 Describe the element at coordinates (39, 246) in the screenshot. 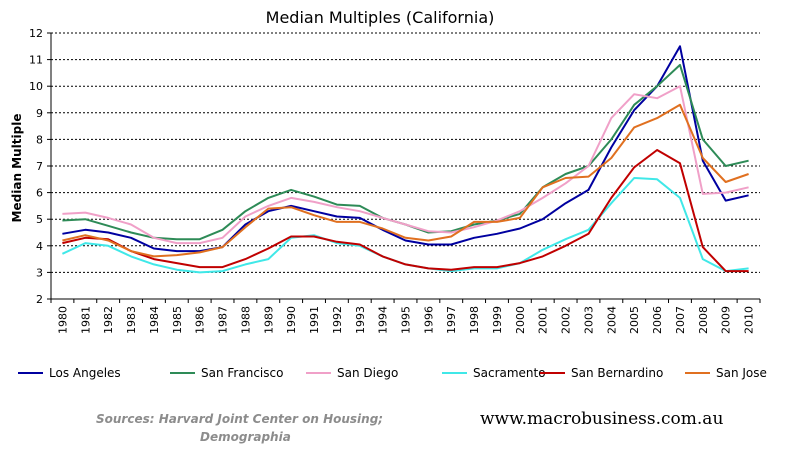

I see `y-tick-label-4: 4` at that location.